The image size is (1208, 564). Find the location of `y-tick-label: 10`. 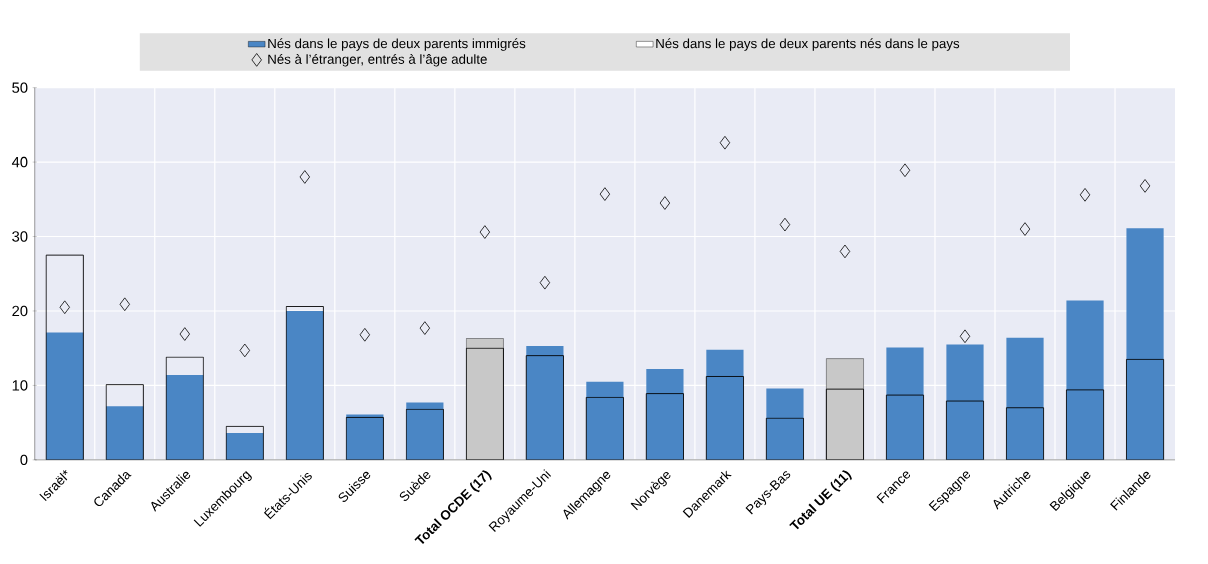

y-tick-label: 10 is located at coordinates (20, 385).